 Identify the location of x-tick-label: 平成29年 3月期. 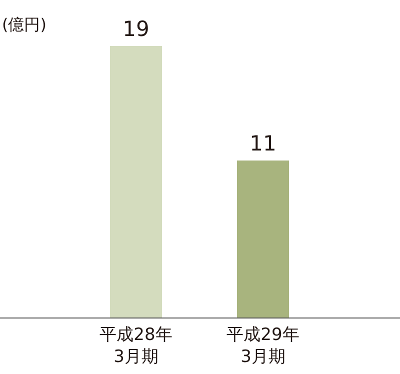
(263, 346).